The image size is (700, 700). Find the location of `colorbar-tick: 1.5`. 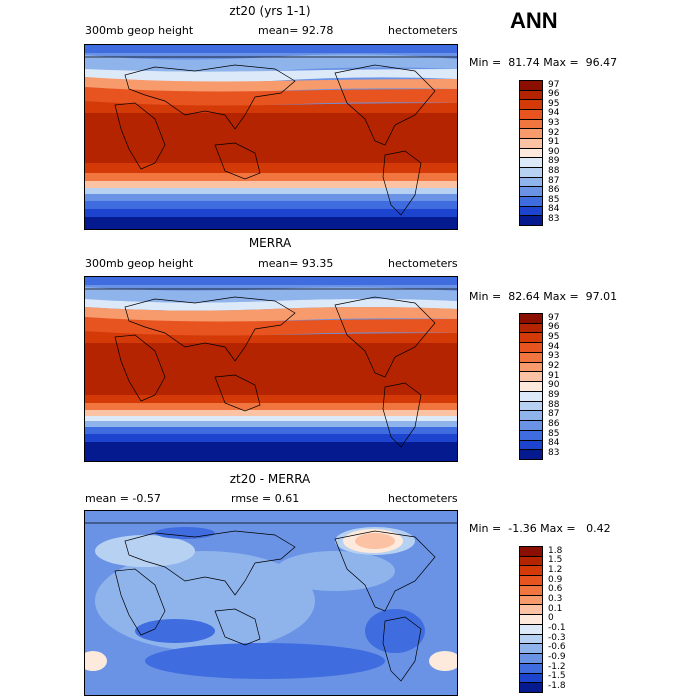

colorbar-tick: 1.5 is located at coordinates (555, 560).